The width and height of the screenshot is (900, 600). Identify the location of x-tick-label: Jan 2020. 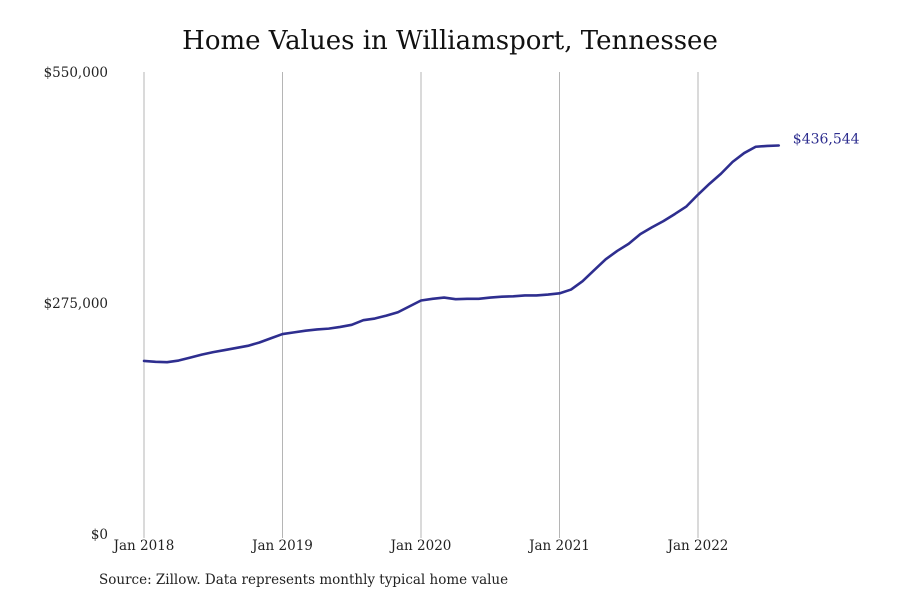
(420, 546).